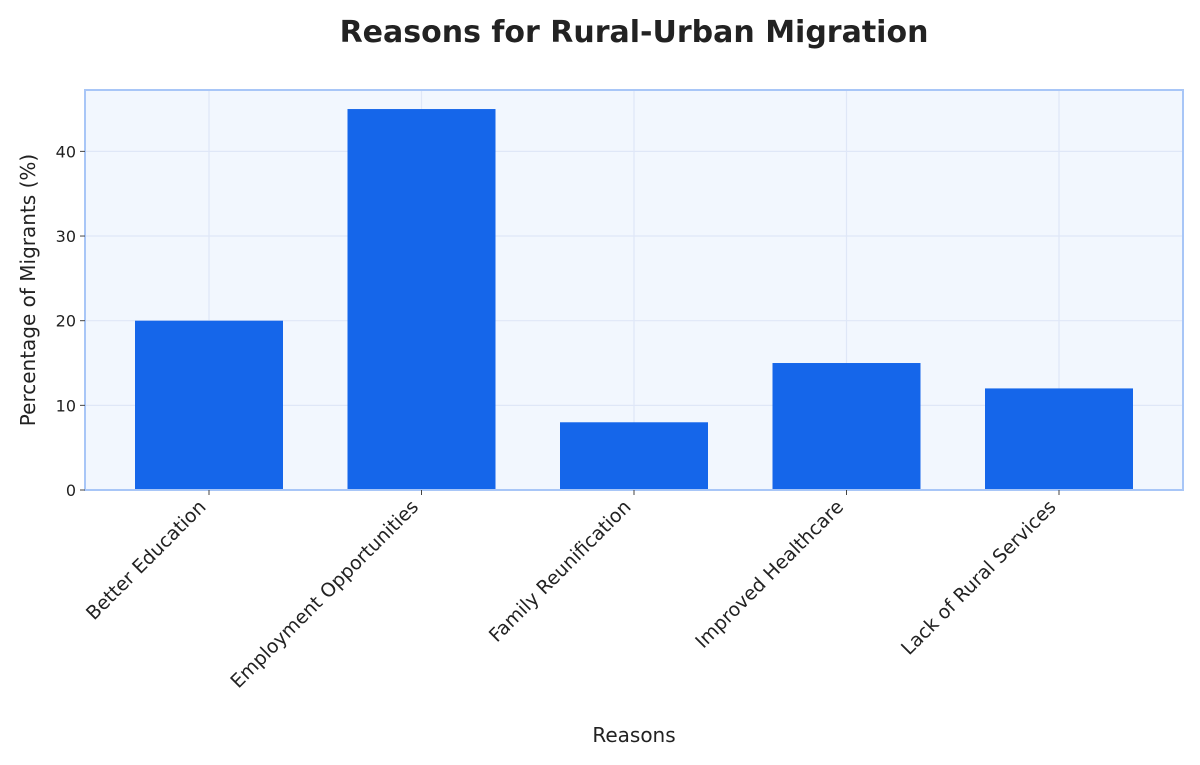 This screenshot has width=1200, height=765. Describe the element at coordinates (66, 151) in the screenshot. I see `y-tick-label: 40` at that location.